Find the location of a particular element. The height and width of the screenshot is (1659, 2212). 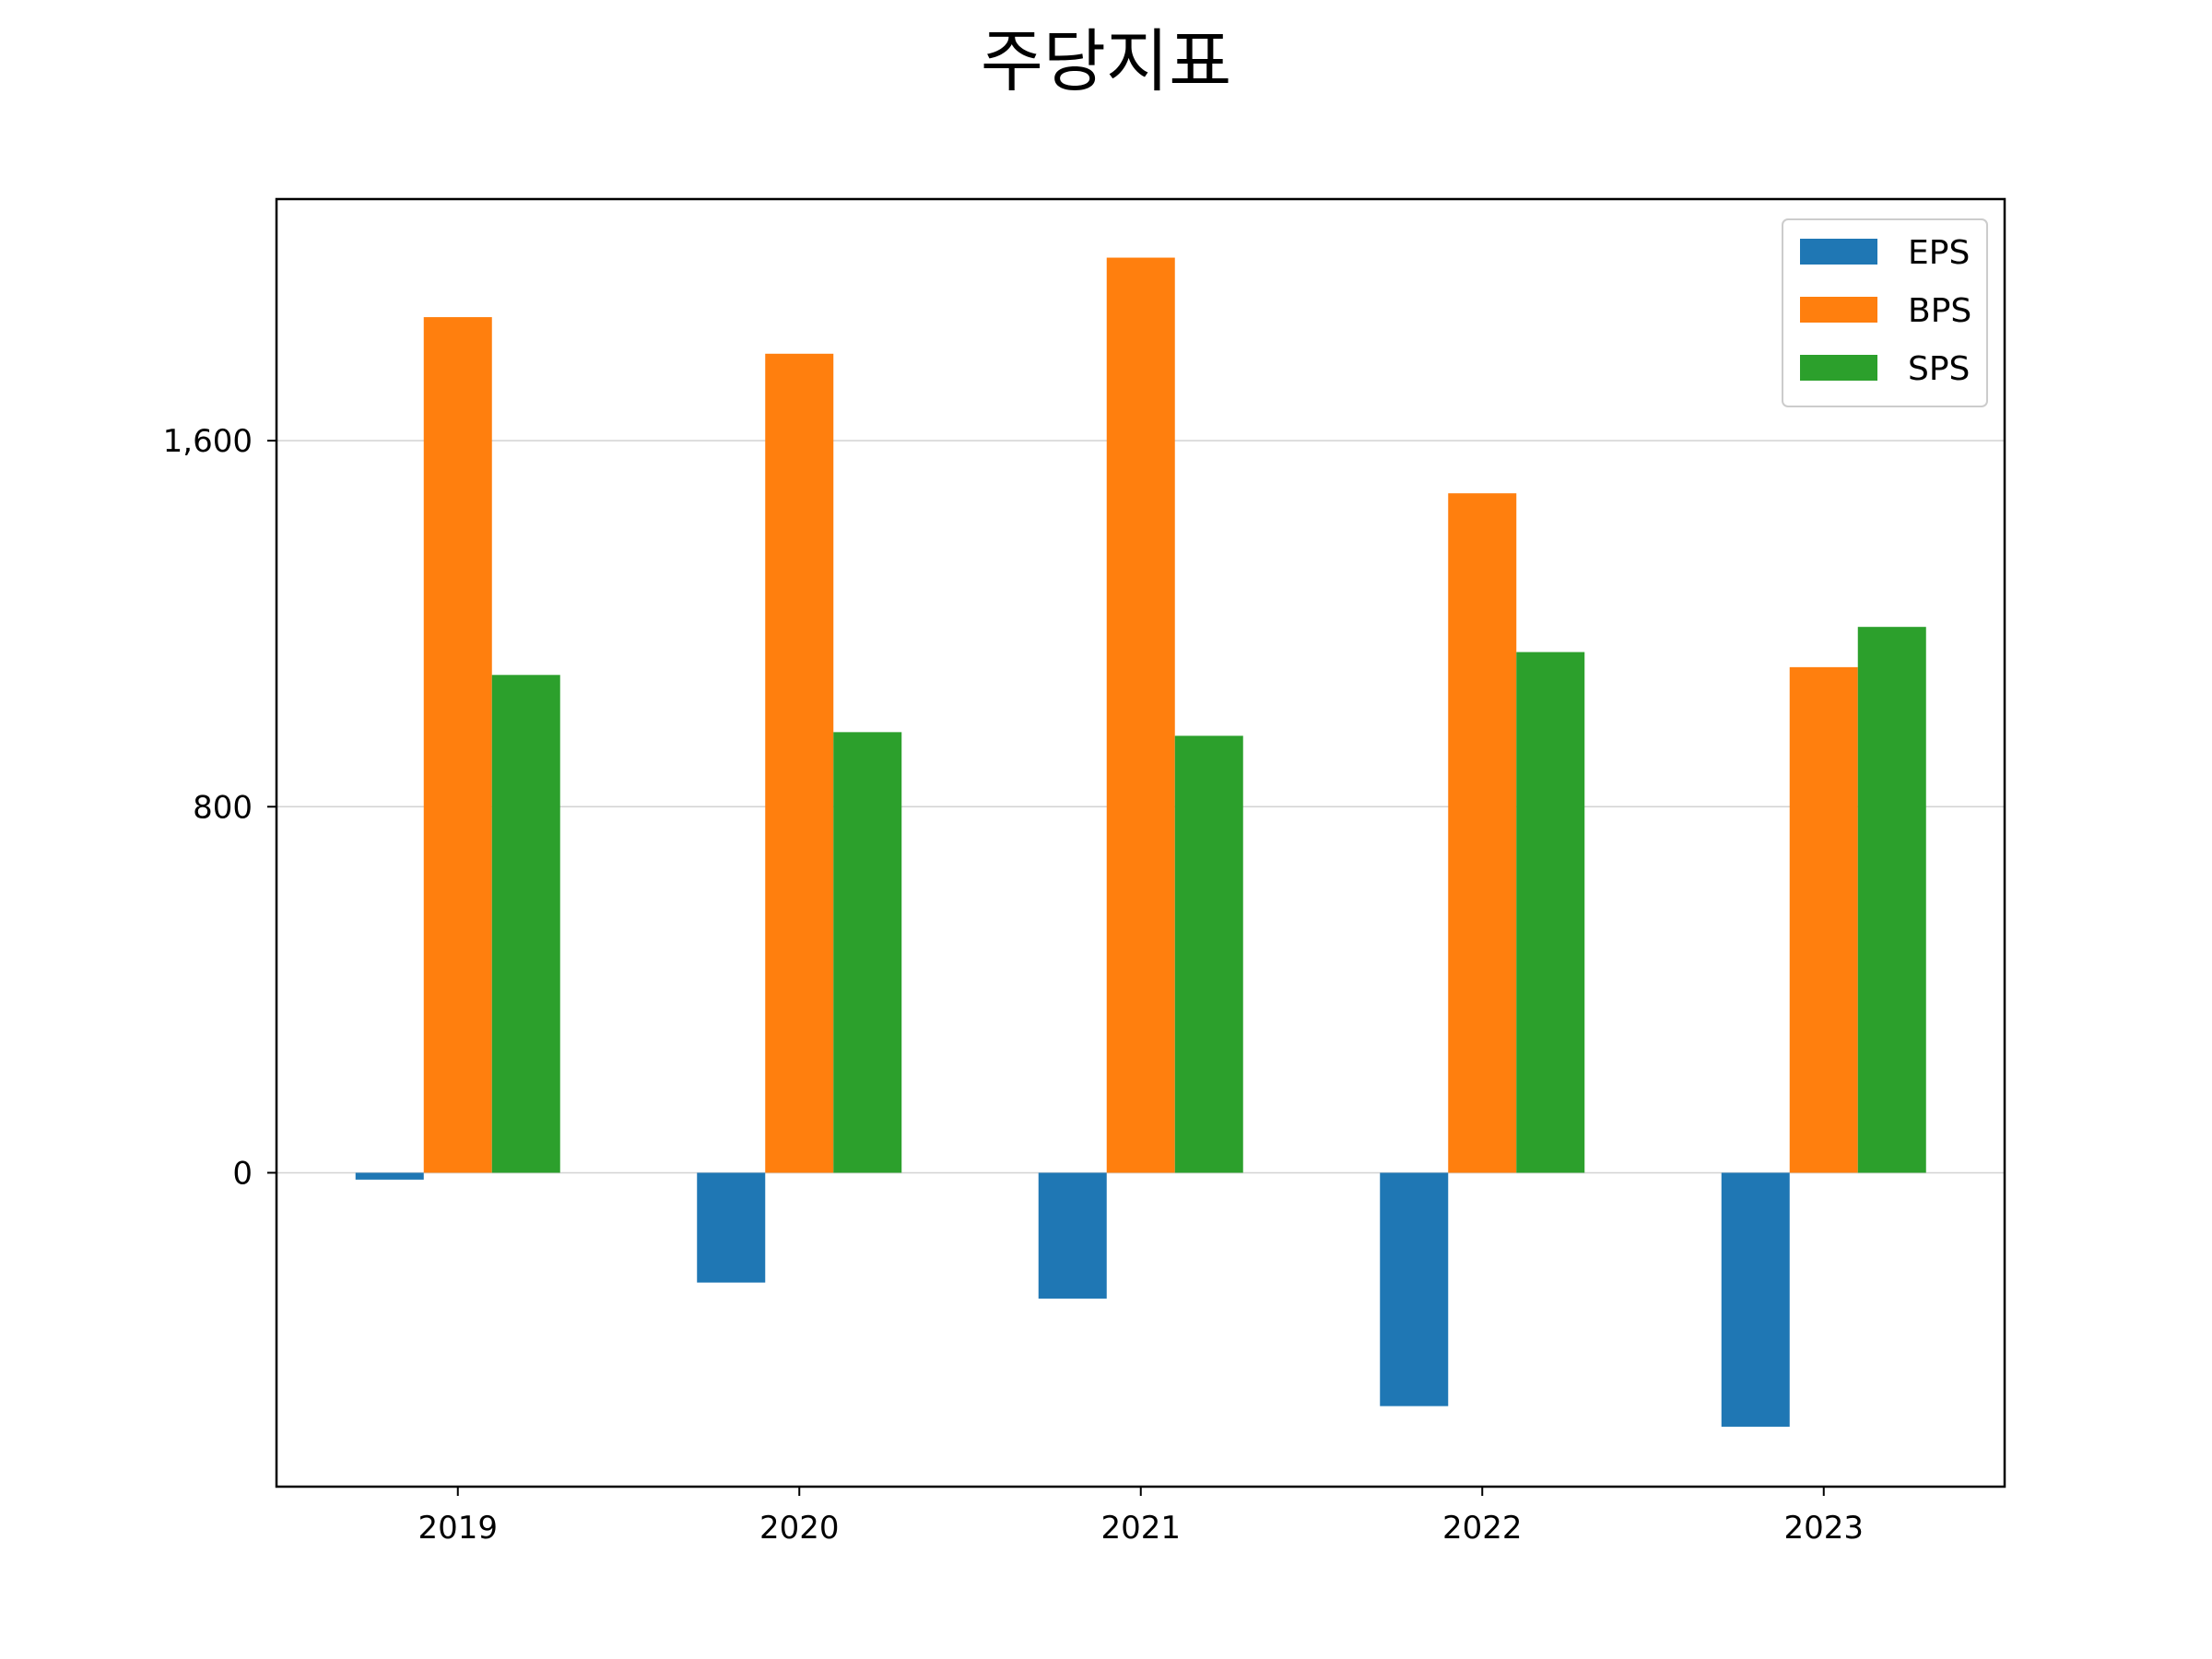

bar-eps-2023 is located at coordinates (1755, 1299).